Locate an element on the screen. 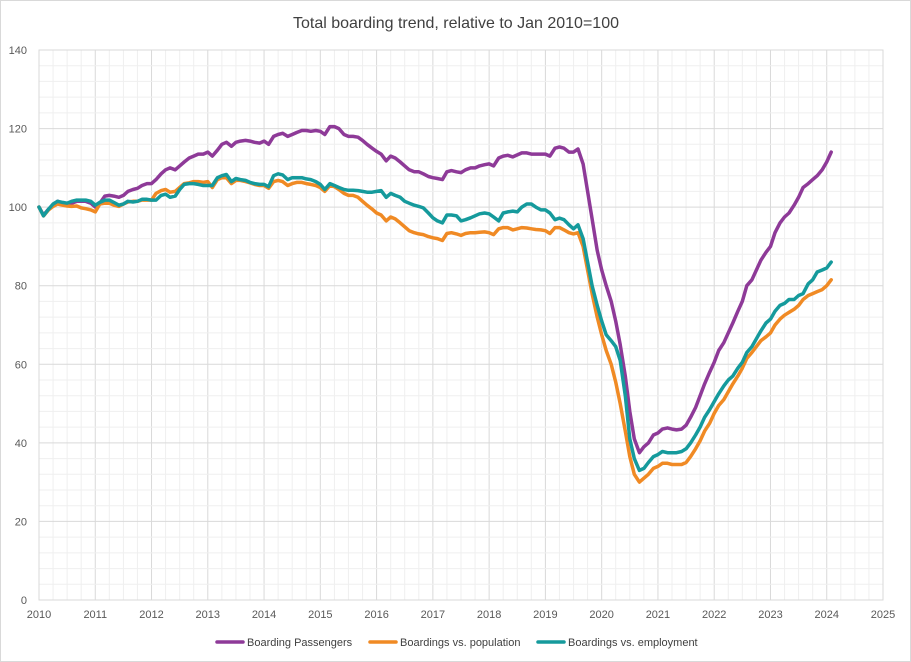 This screenshot has width=911, height=662. x-tick-label: 2023 is located at coordinates (770, 615).